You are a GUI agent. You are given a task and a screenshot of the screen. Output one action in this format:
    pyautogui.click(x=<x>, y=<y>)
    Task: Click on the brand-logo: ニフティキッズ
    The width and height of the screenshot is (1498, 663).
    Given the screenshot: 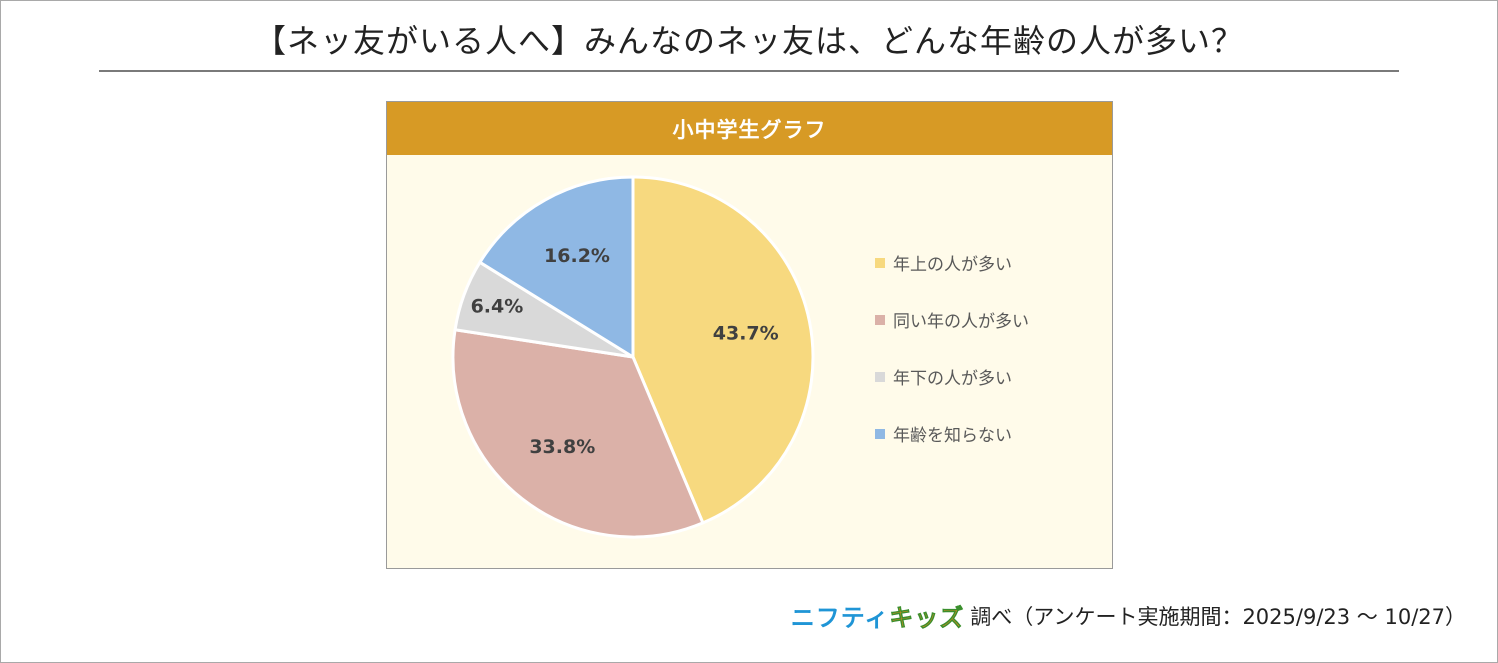 What is the action you would take?
    pyautogui.click(x=878, y=615)
    